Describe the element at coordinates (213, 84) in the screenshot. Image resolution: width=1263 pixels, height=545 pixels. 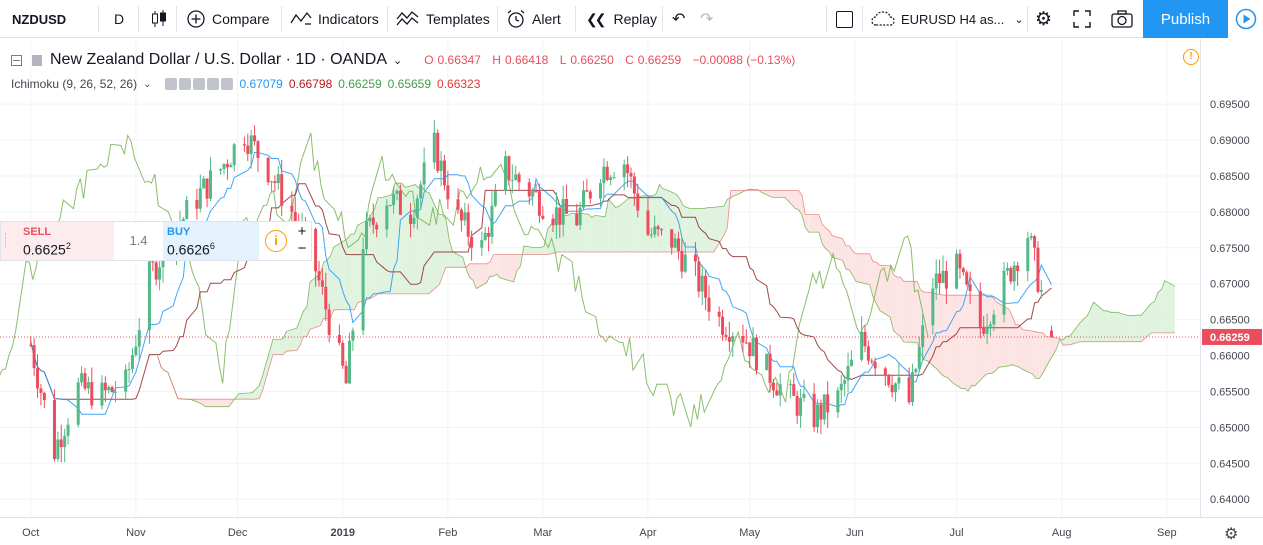
I see `more-icon` at that location.